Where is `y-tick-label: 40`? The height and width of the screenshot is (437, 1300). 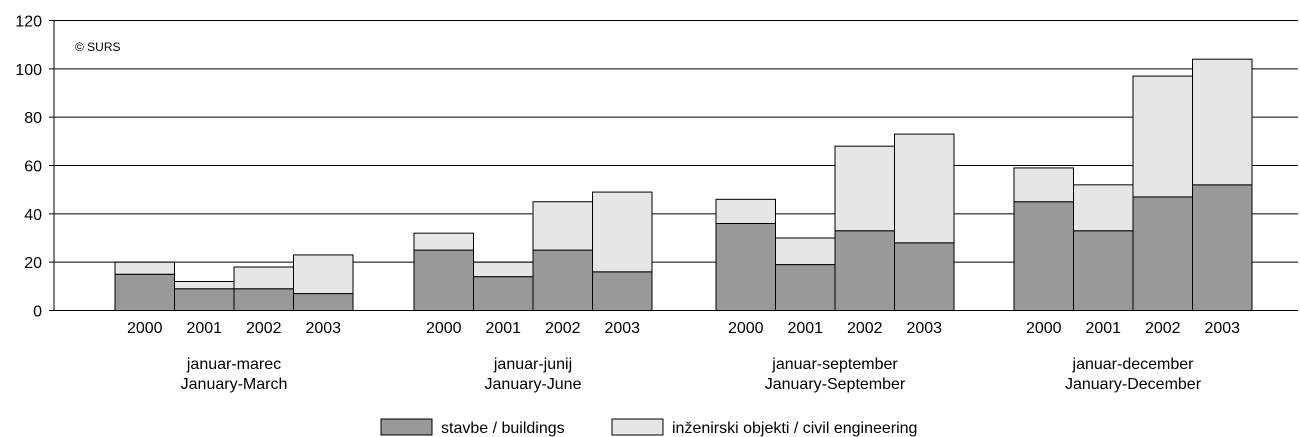
y-tick-label: 40 is located at coordinates (33, 215).